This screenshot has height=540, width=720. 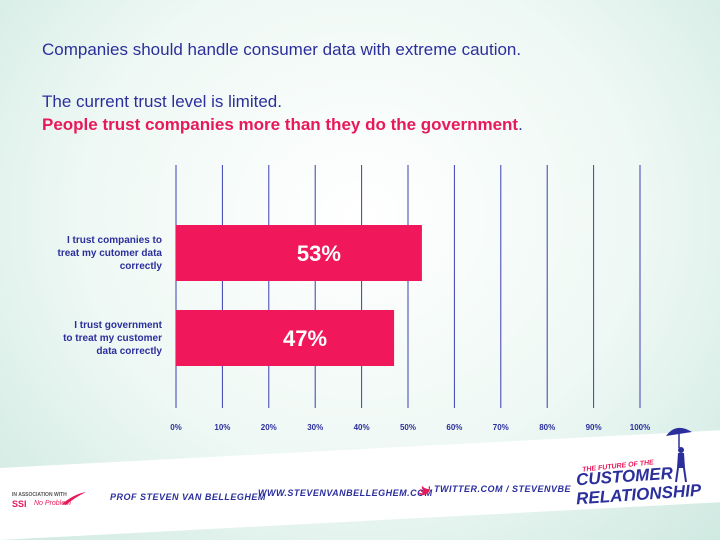 What do you see at coordinates (503, 489) in the screenshot?
I see `twitter-link: TWITTER.COM / STEVENVBE` at bounding box center [503, 489].